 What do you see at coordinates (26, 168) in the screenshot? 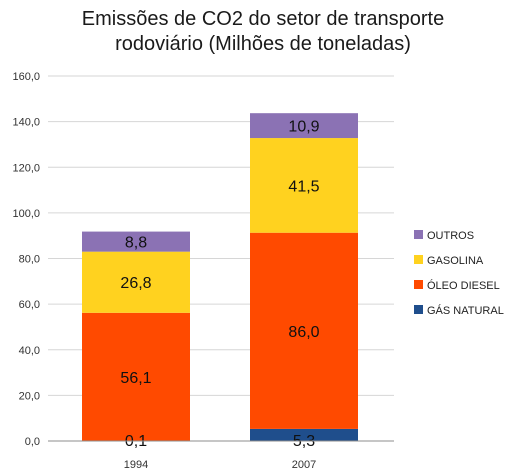
I see `y-tick-label: 120,0` at bounding box center [26, 168].